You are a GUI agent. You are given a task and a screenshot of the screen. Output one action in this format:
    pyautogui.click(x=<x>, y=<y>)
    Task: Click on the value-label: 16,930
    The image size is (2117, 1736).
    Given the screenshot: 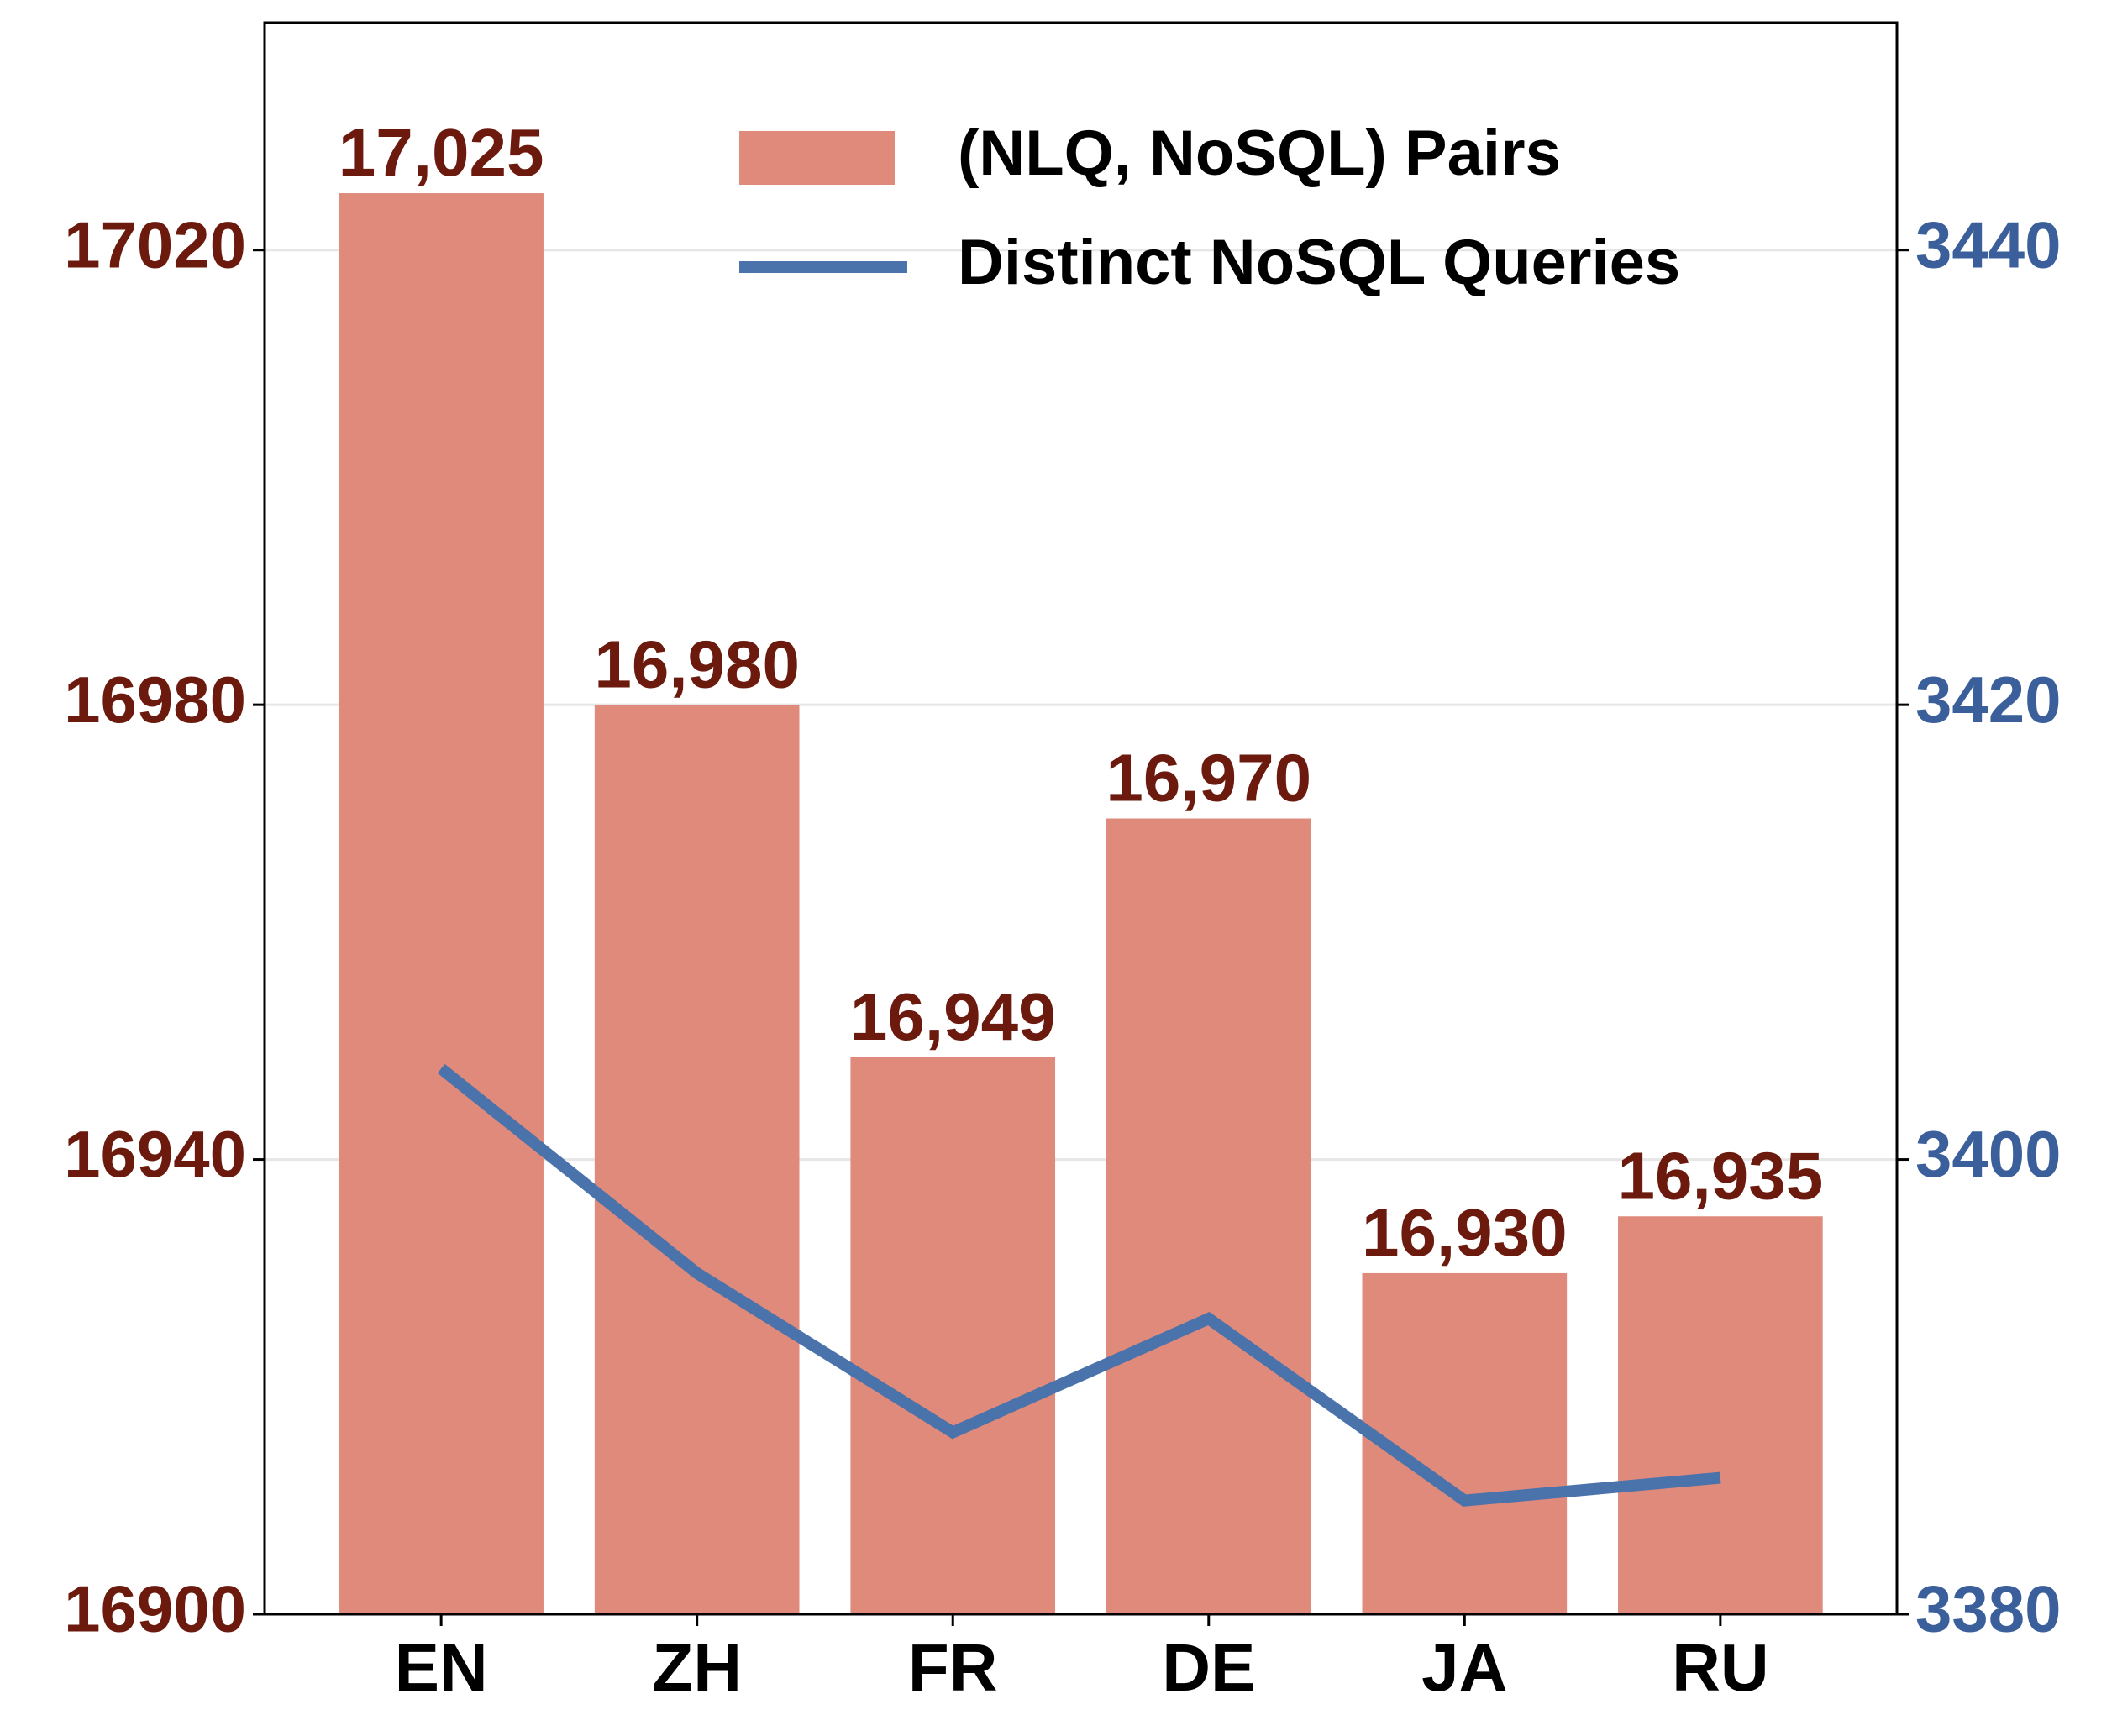 What is the action you would take?
    pyautogui.click(x=1465, y=1232)
    